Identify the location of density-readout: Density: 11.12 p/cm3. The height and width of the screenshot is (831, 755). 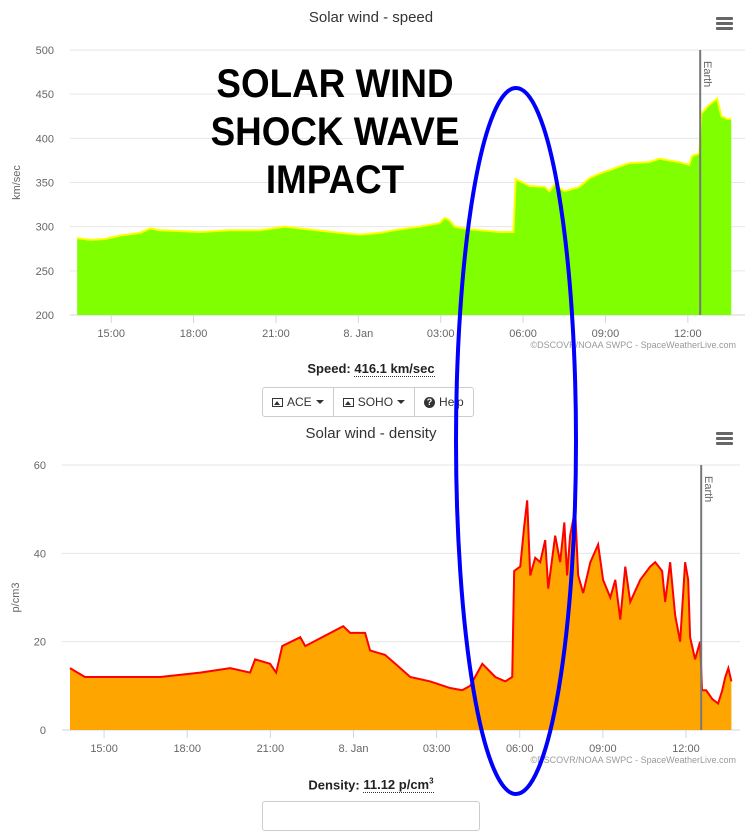
(371, 784).